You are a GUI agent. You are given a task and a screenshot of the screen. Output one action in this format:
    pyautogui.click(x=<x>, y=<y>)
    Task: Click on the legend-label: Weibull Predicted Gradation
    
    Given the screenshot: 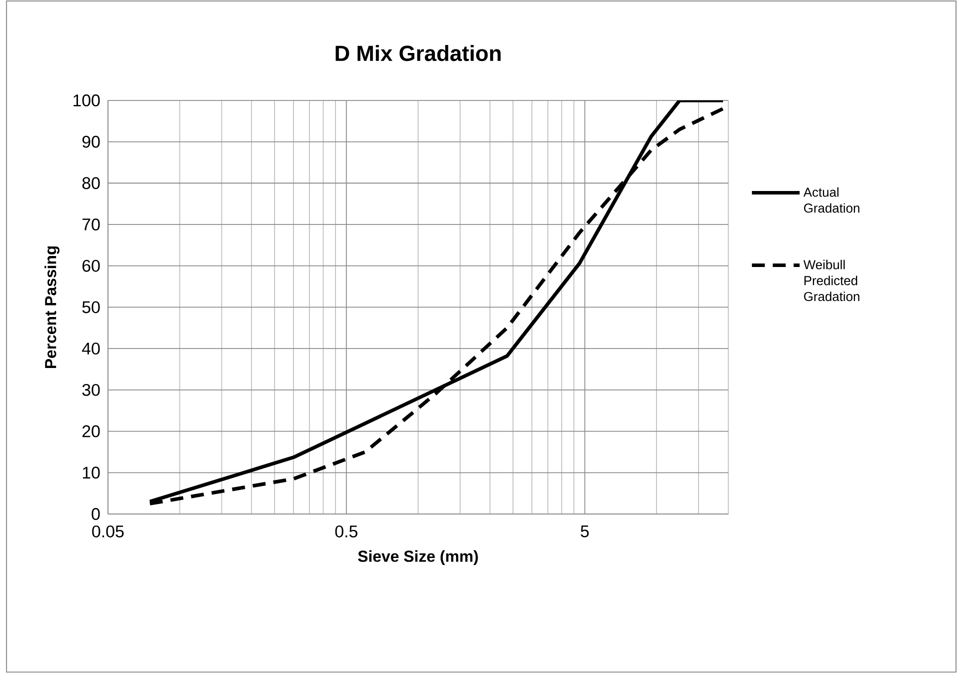 What is the action you would take?
    pyautogui.click(x=831, y=281)
    